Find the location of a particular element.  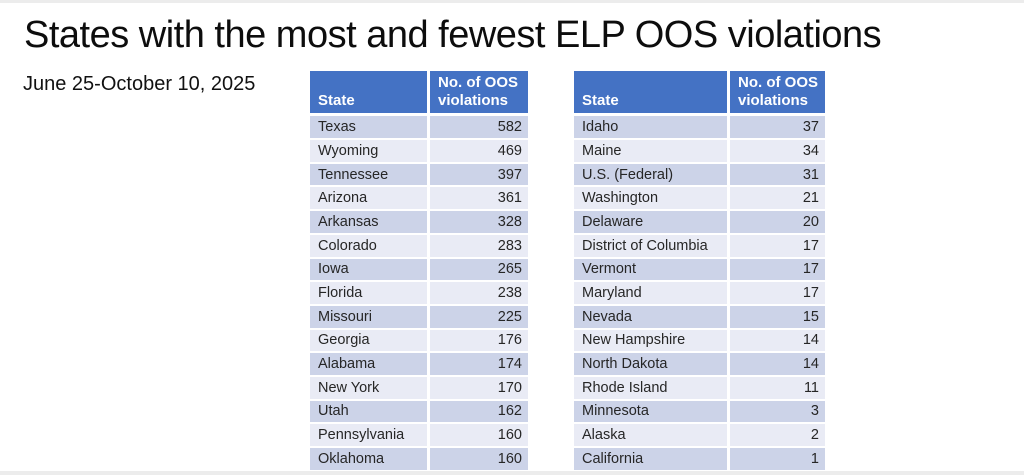

violations-cell: 15 is located at coordinates (776, 317).